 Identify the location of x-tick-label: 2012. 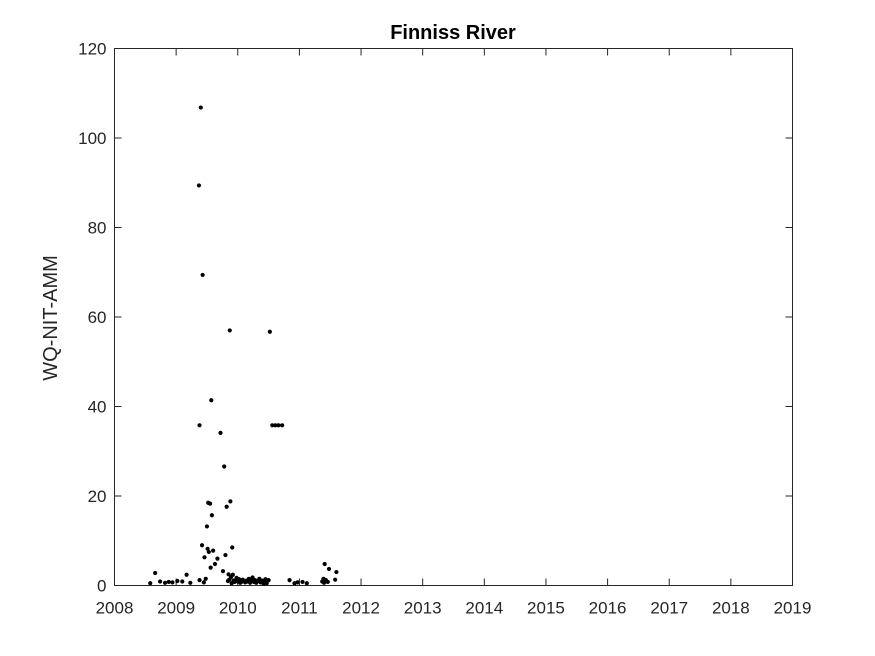
(361, 608).